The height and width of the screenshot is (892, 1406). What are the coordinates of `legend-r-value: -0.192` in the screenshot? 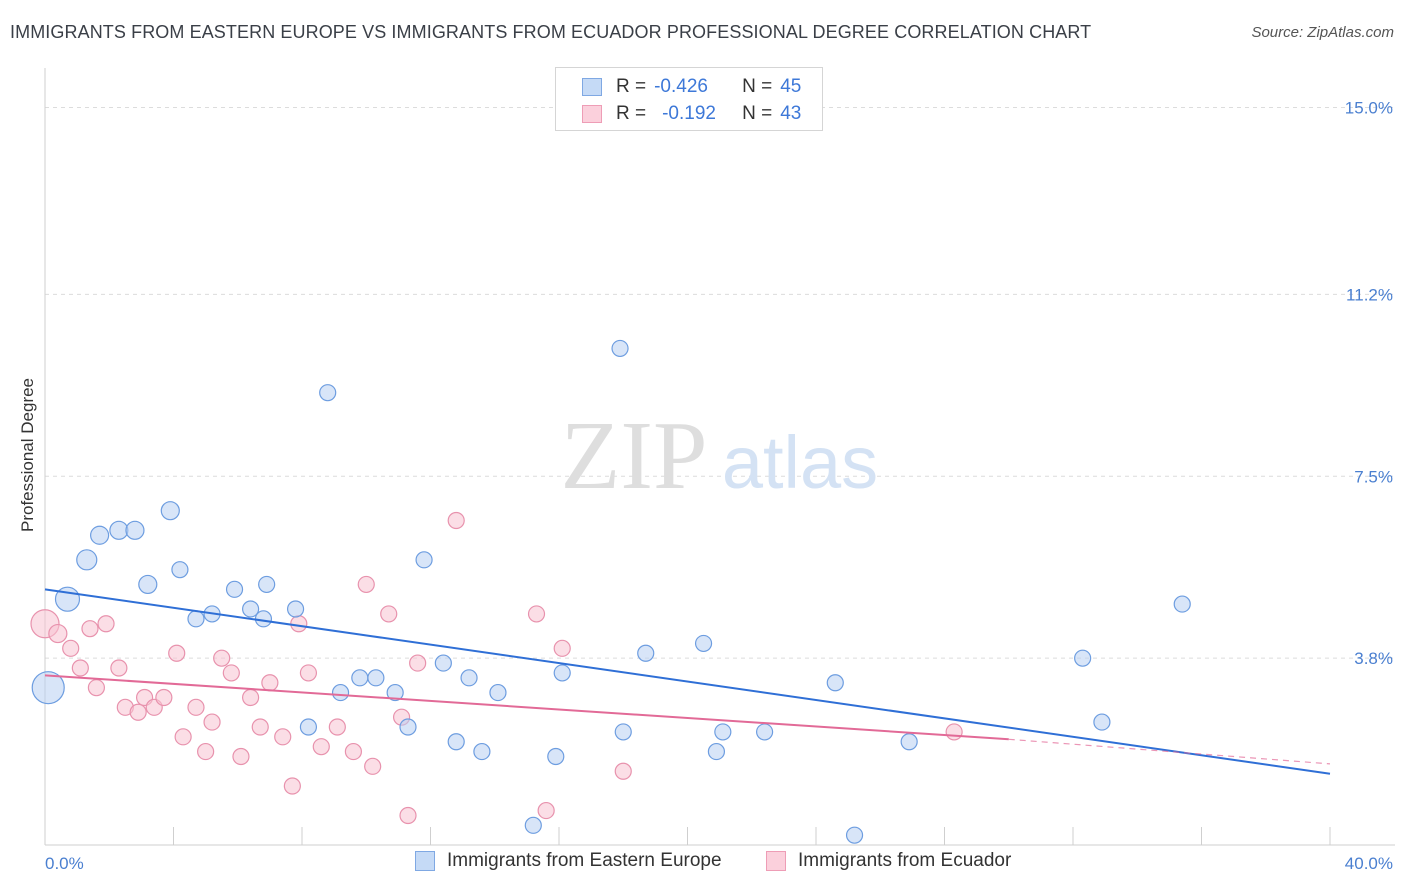 It's located at (689, 113).